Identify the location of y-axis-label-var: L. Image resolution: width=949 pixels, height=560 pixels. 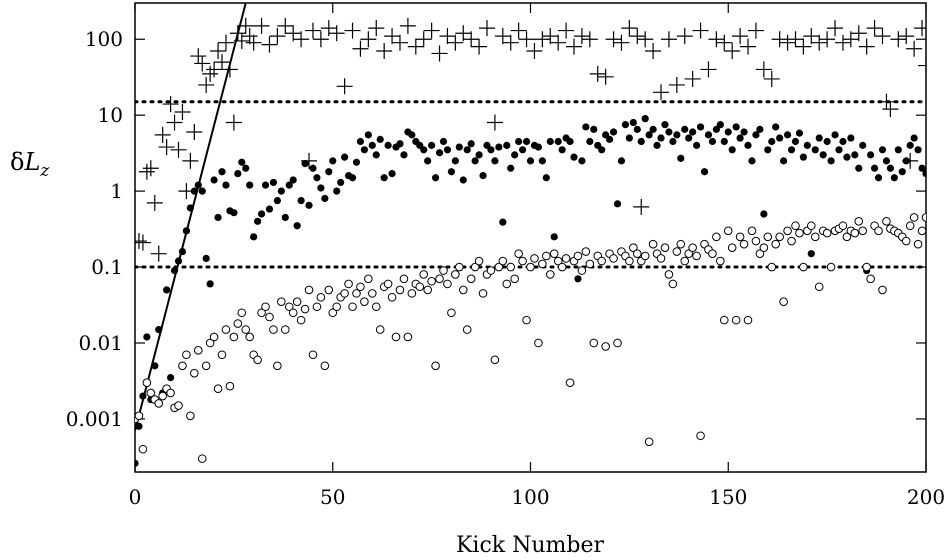
(31, 162).